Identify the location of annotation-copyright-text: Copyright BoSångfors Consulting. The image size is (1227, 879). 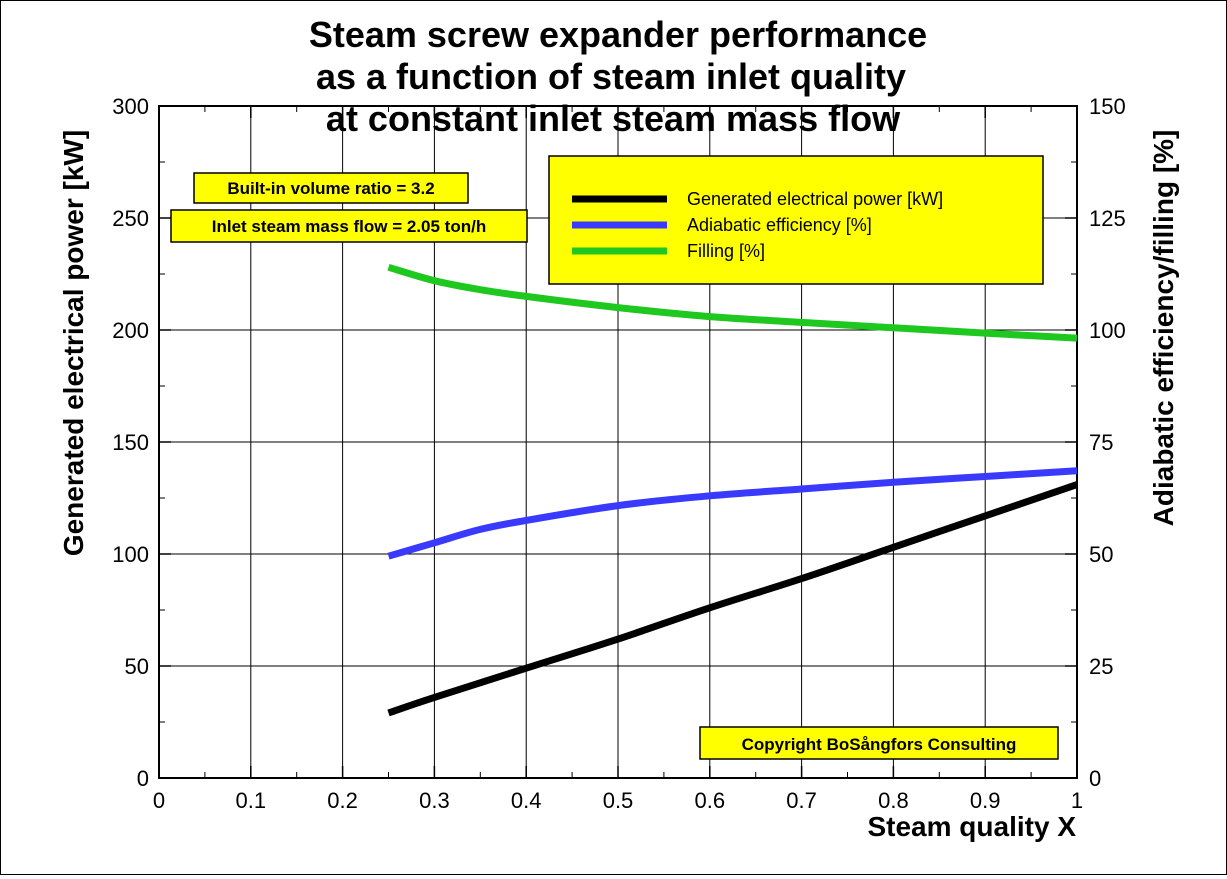
(879, 744).